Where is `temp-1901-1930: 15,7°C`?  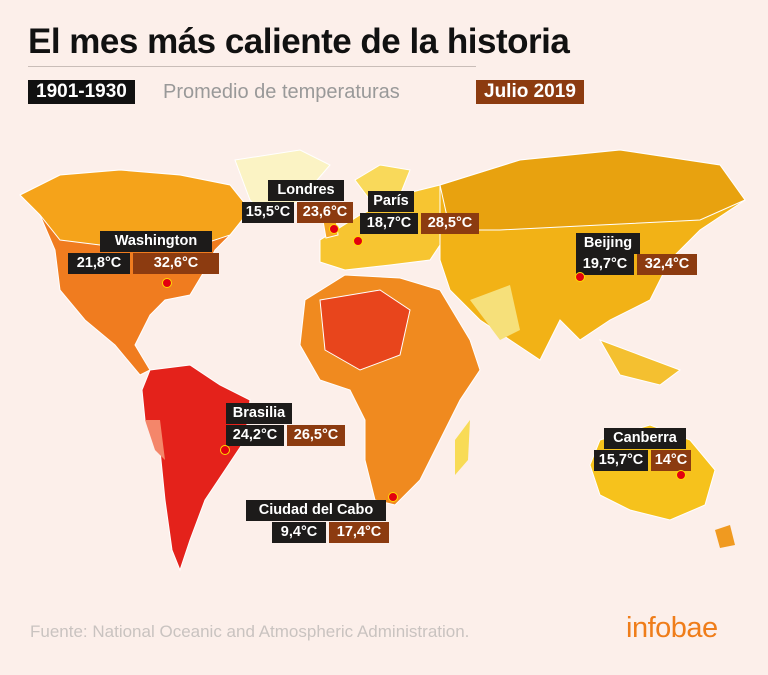
temp-1901-1930: 15,7°C is located at coordinates (621, 460).